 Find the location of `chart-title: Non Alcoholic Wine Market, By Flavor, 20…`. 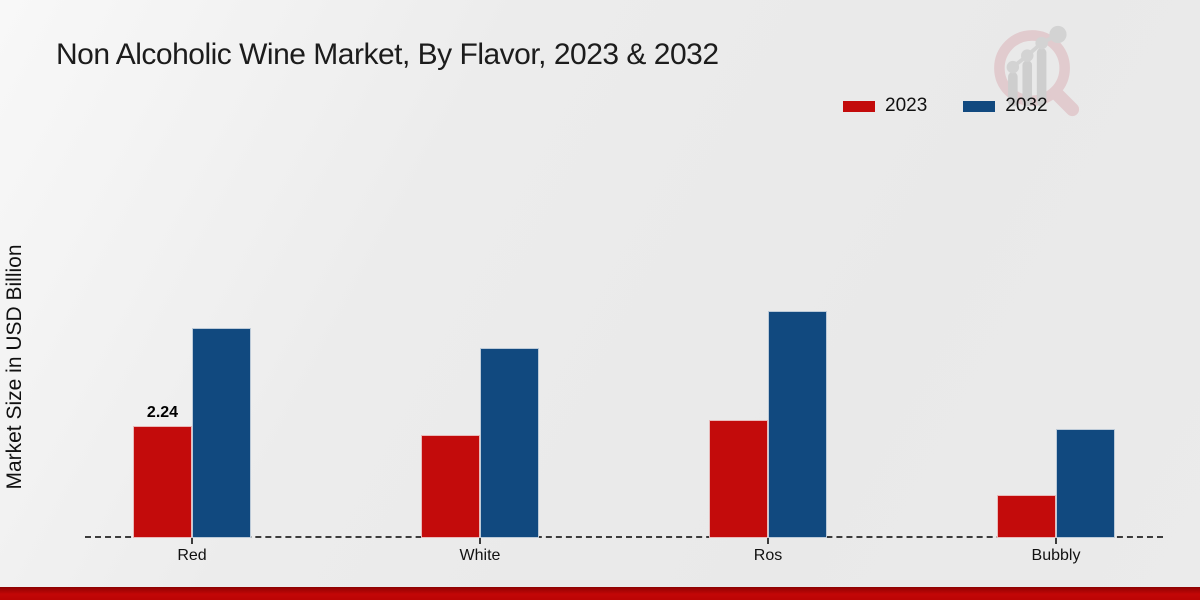

chart-title: Non Alcoholic Wine Market, By Flavor, 20… is located at coordinates (387, 54).